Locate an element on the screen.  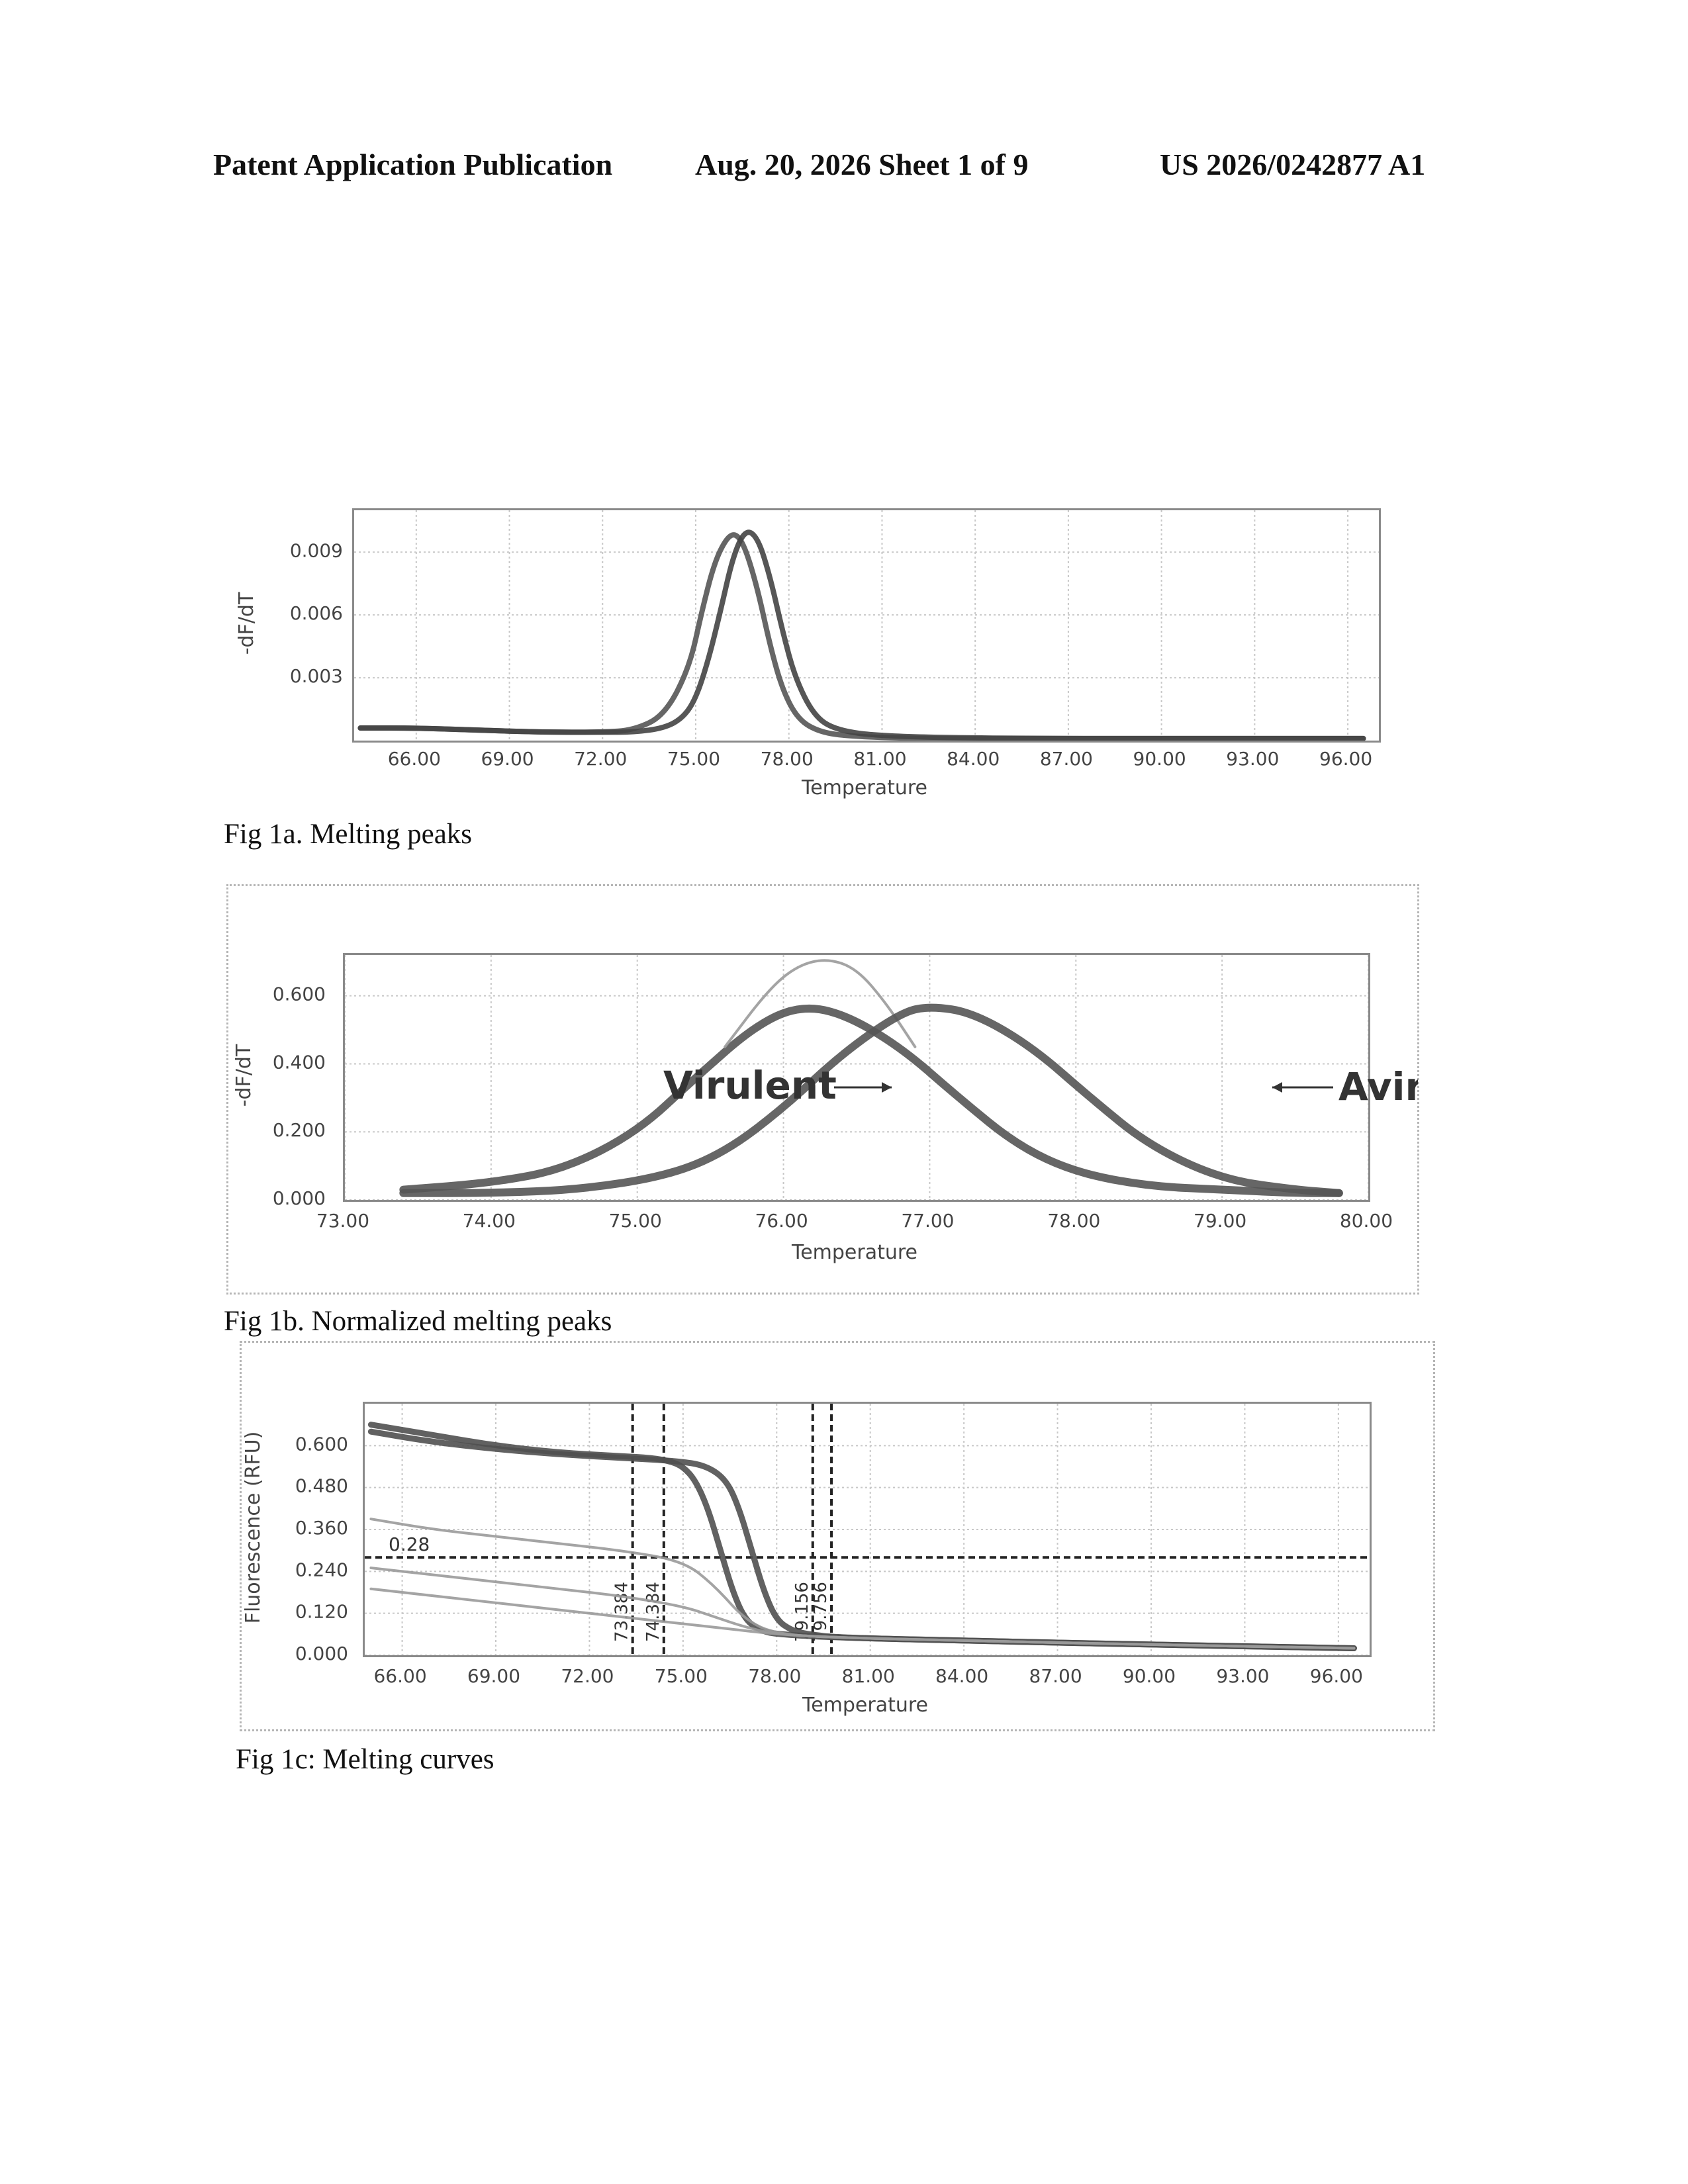
publication-label: Patent Application Publication is located at coordinates (412, 164).